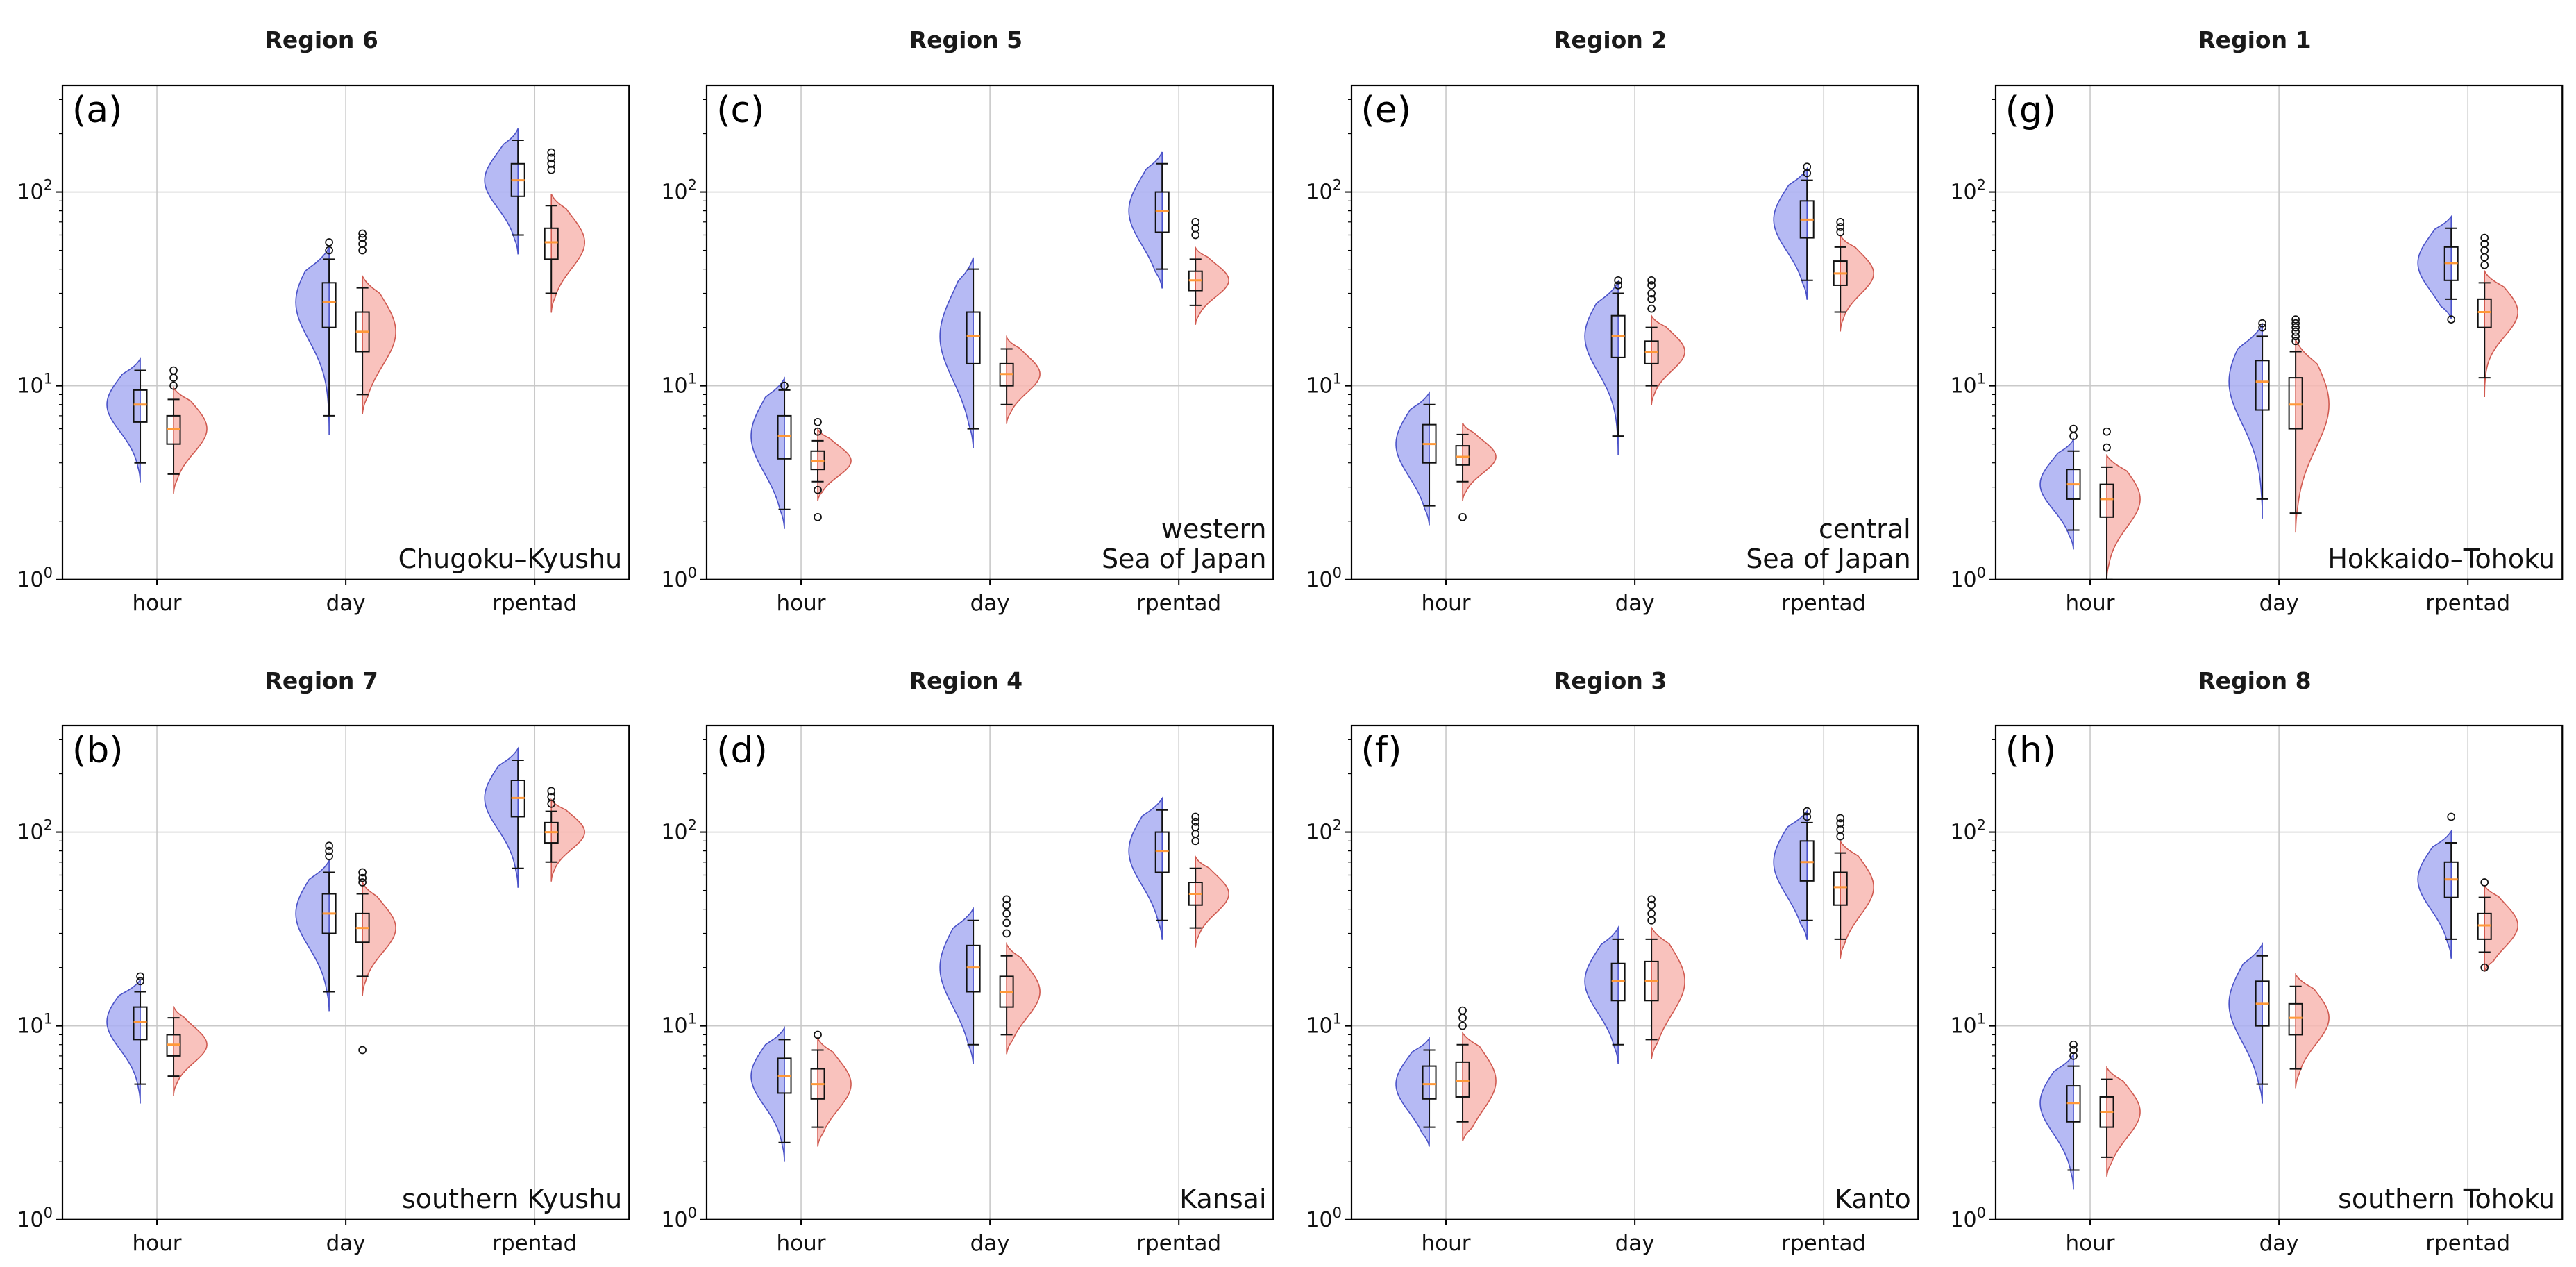  I want to click on box-hour-blue, so click(140, 406).